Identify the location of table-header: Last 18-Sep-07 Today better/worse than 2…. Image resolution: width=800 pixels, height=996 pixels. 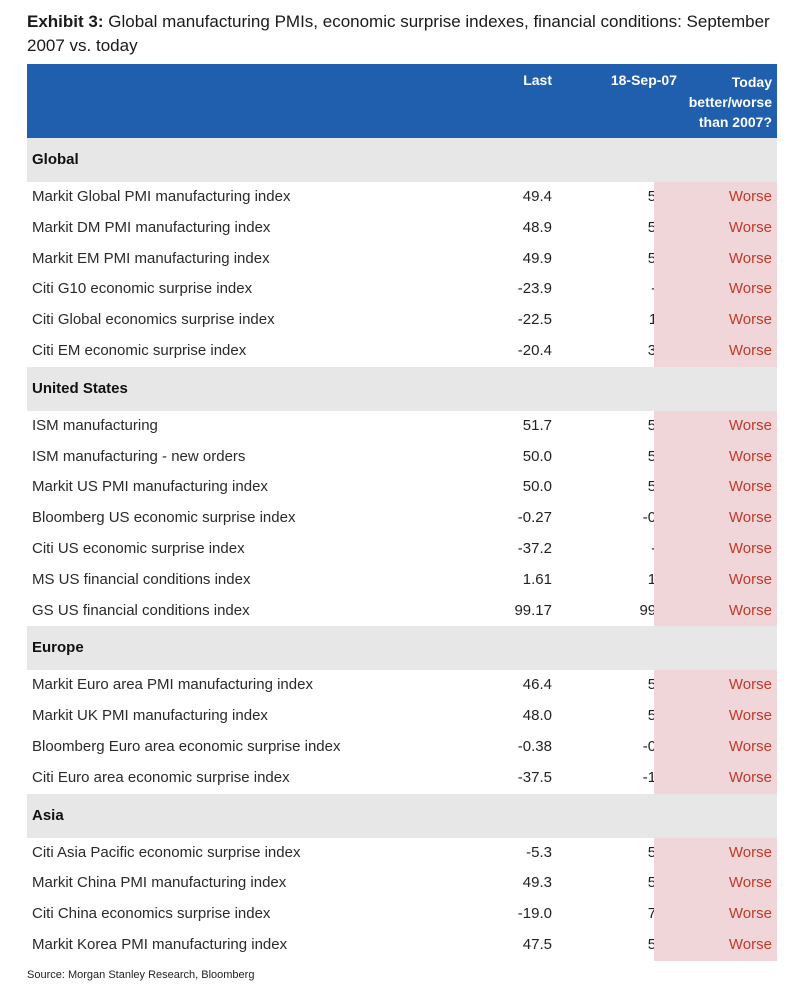
(402, 101).